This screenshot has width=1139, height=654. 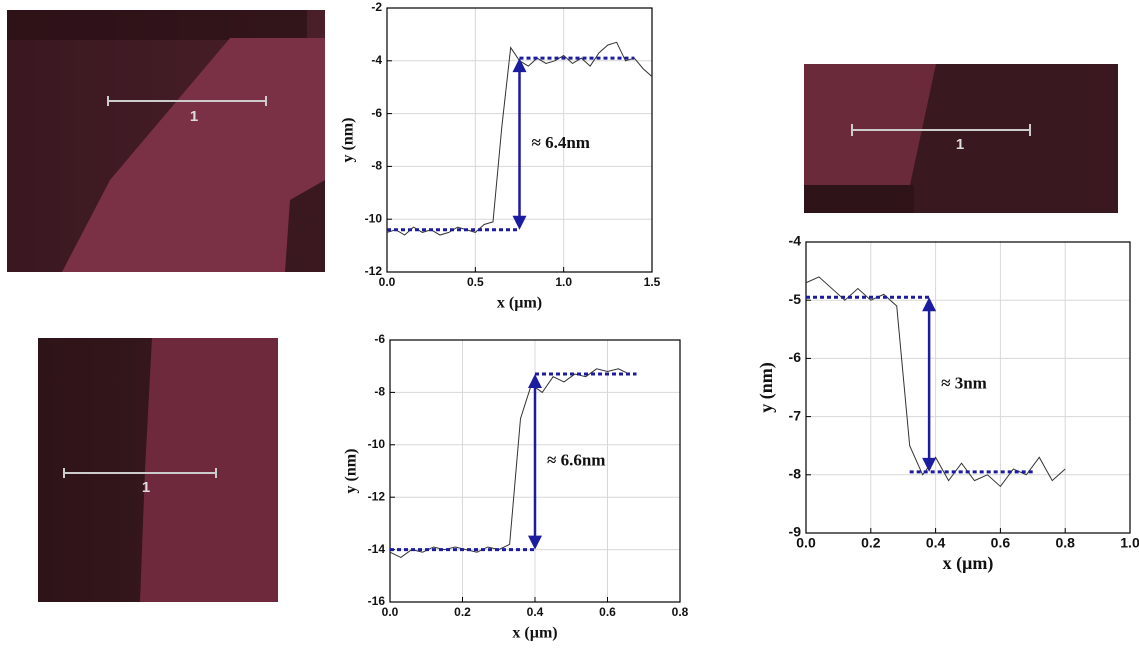 I want to click on step-annotation: ≈ 6.6nm, so click(x=576, y=460).